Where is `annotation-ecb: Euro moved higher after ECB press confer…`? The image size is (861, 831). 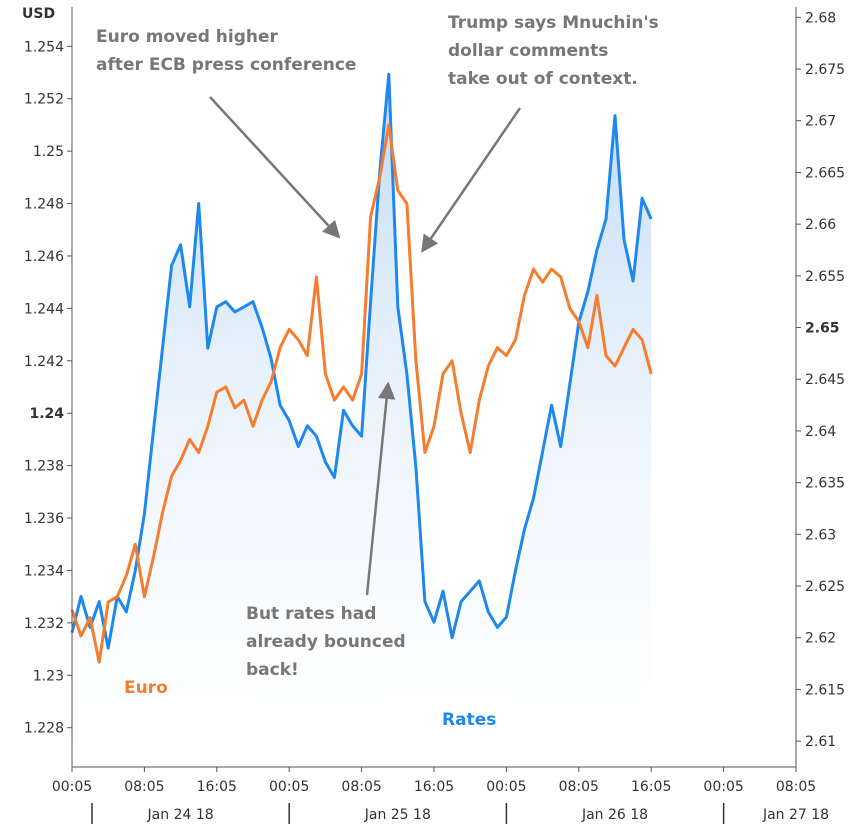 annotation-ecb: Euro moved higher after ECB press confer… is located at coordinates (226, 51).